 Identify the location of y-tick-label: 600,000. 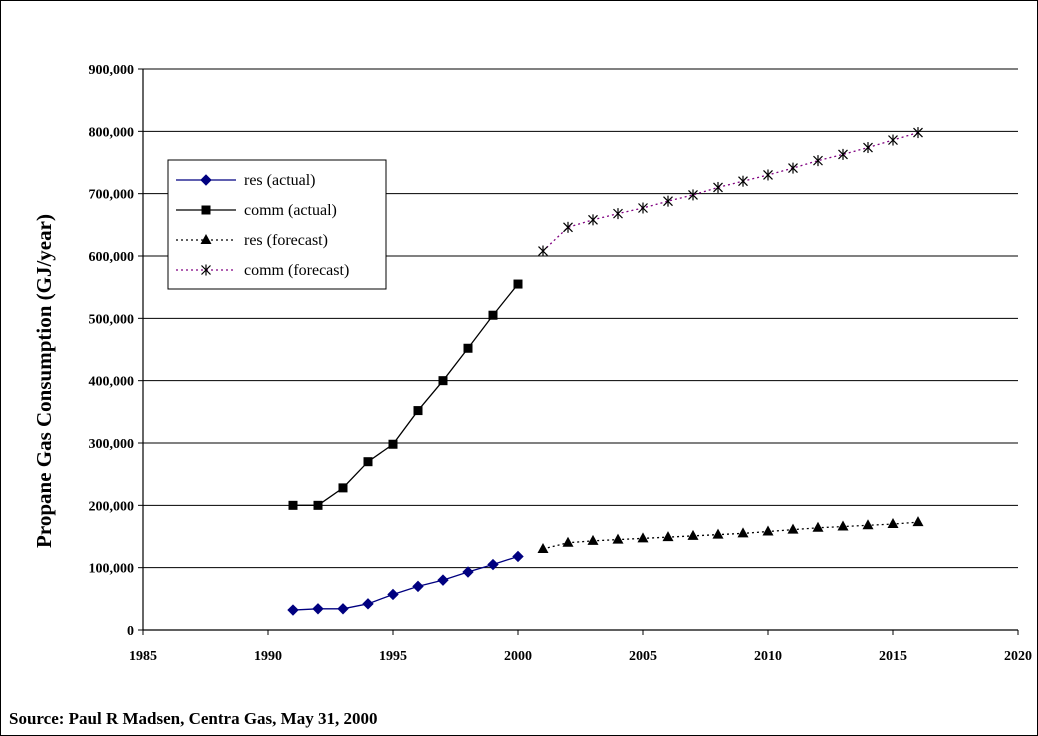
(112, 257).